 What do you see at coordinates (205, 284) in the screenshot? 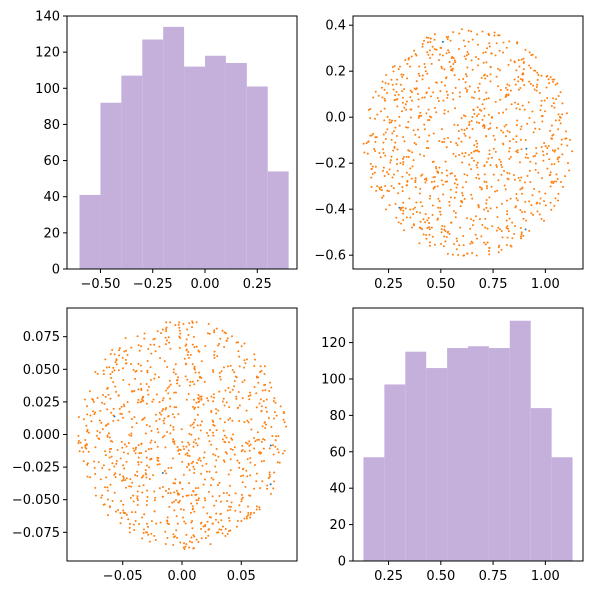
I see `x-tick-label: 0.00` at bounding box center [205, 284].